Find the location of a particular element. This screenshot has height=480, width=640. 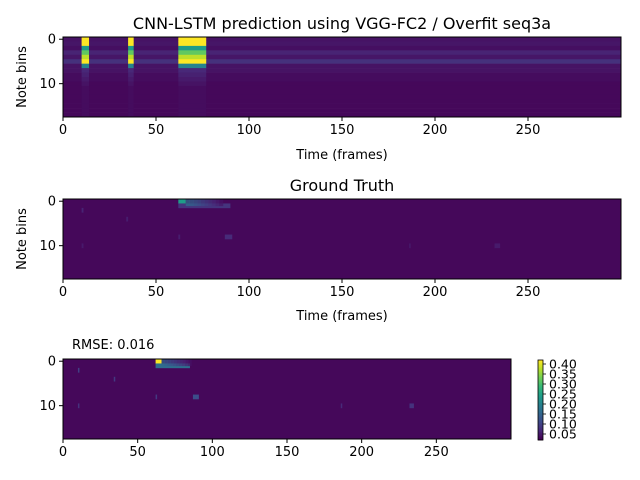

colorbar: 0.050.100.150.200.250.300.350.40 is located at coordinates (557, 399).